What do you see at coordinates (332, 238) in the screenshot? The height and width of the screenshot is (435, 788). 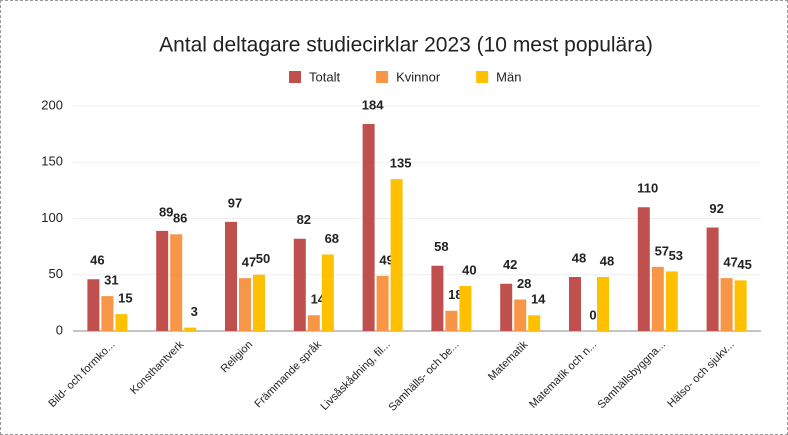 I see `value-label: 68` at bounding box center [332, 238].